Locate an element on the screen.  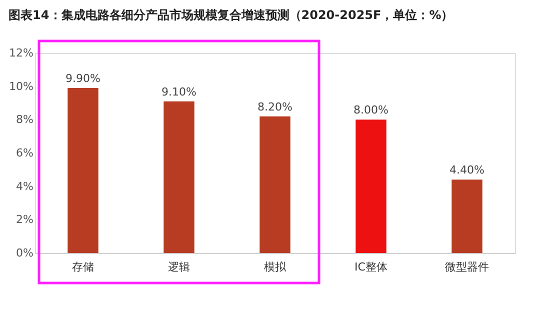
data-label: 8.20% is located at coordinates (275, 107).